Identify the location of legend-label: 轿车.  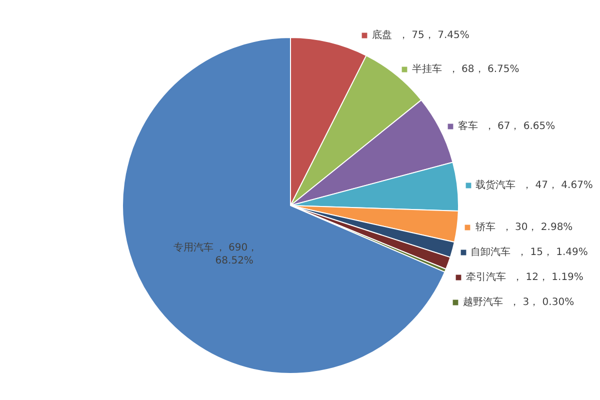
(485, 227).